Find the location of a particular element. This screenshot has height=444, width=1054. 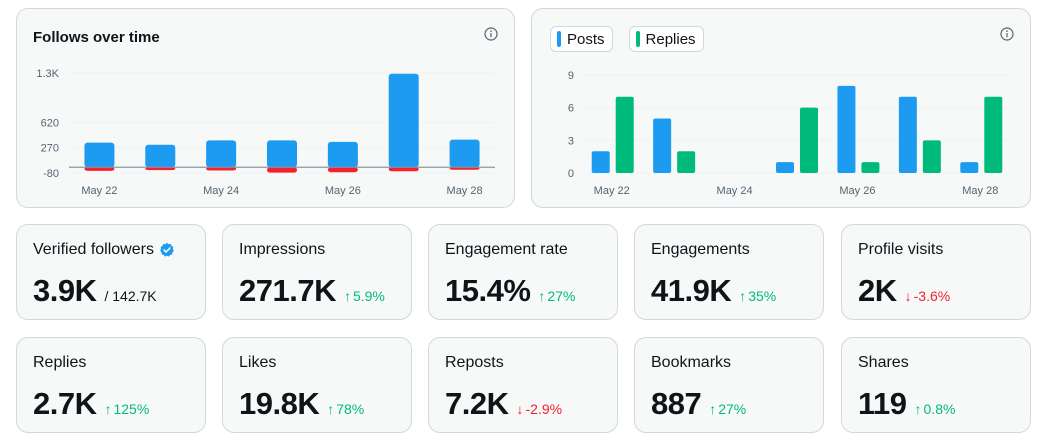

stat-label: Profile visits is located at coordinates (901, 249).